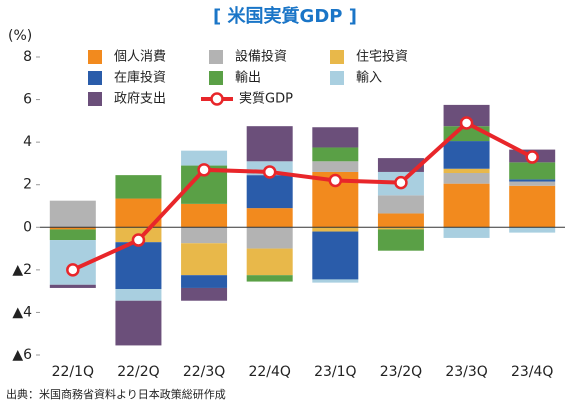 This screenshot has height=405, width=571. Describe the element at coordinates (20, 36) in the screenshot. I see `y-axis-label: (%)` at that location.